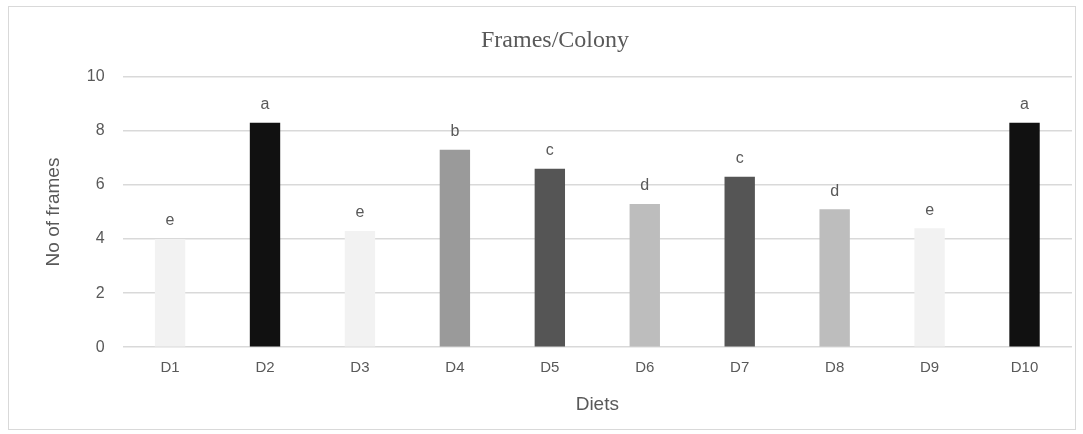 The width and height of the screenshot is (1083, 434). What do you see at coordinates (835, 367) in the screenshot?
I see `x-tick-label: D8` at bounding box center [835, 367].